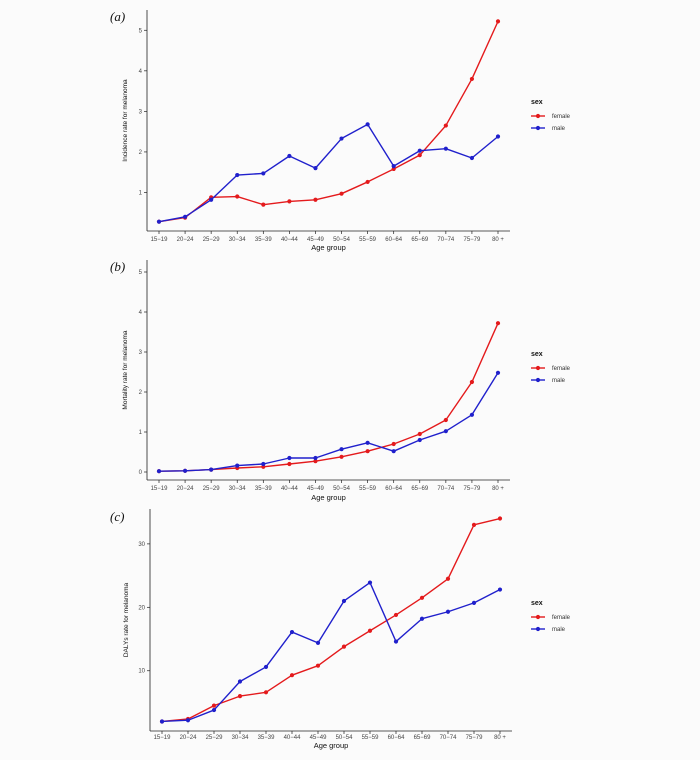 The height and width of the screenshot is (760, 700). What do you see at coordinates (141, 545) in the screenshot?
I see `y-tick-label: 30` at bounding box center [141, 545].